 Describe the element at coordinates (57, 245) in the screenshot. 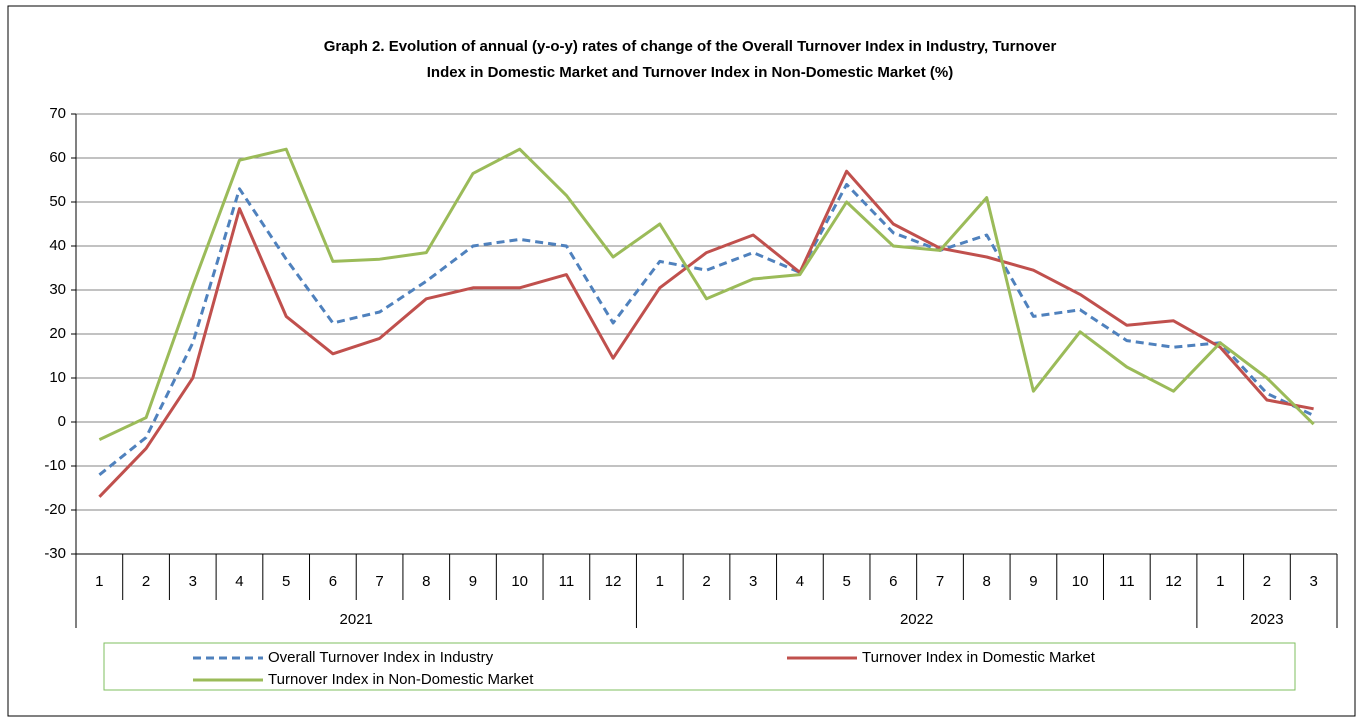

I see `y-tick-label: 40` at that location.